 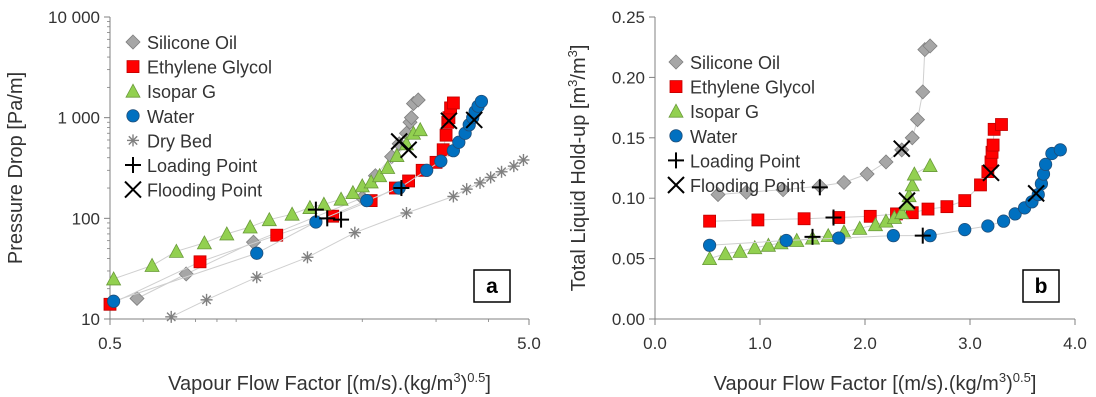 I want to click on panel-label-frame, so click(x=1041, y=286).